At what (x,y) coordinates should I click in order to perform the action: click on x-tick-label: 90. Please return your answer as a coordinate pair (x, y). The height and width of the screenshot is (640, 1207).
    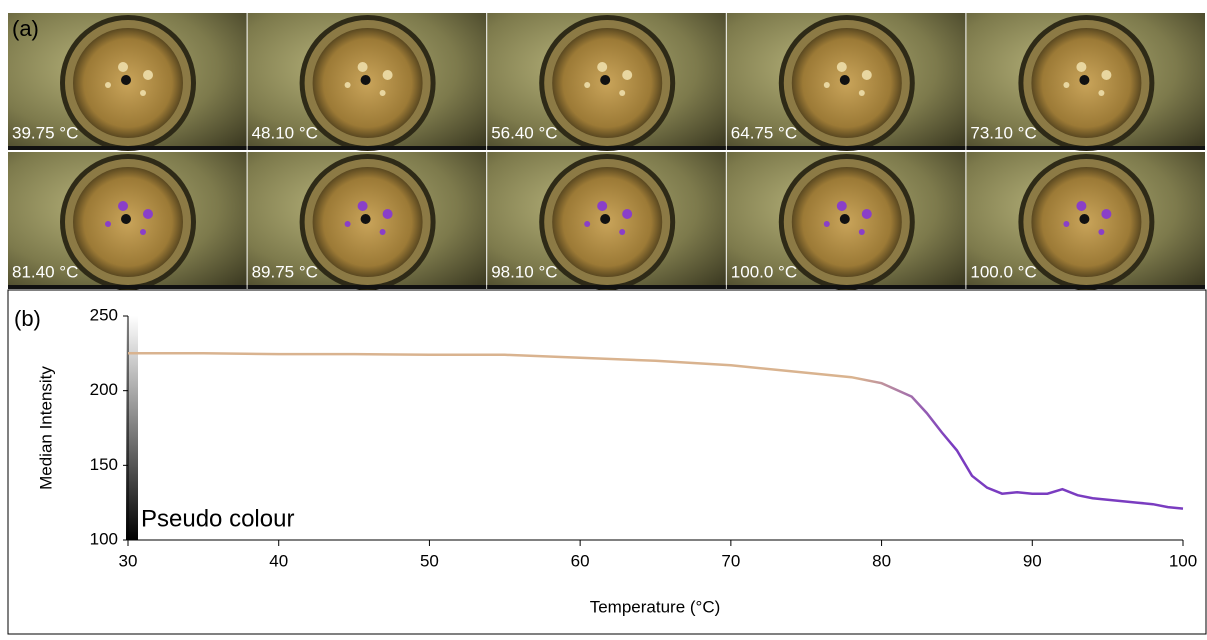
    Looking at the image, I should click on (1032, 560).